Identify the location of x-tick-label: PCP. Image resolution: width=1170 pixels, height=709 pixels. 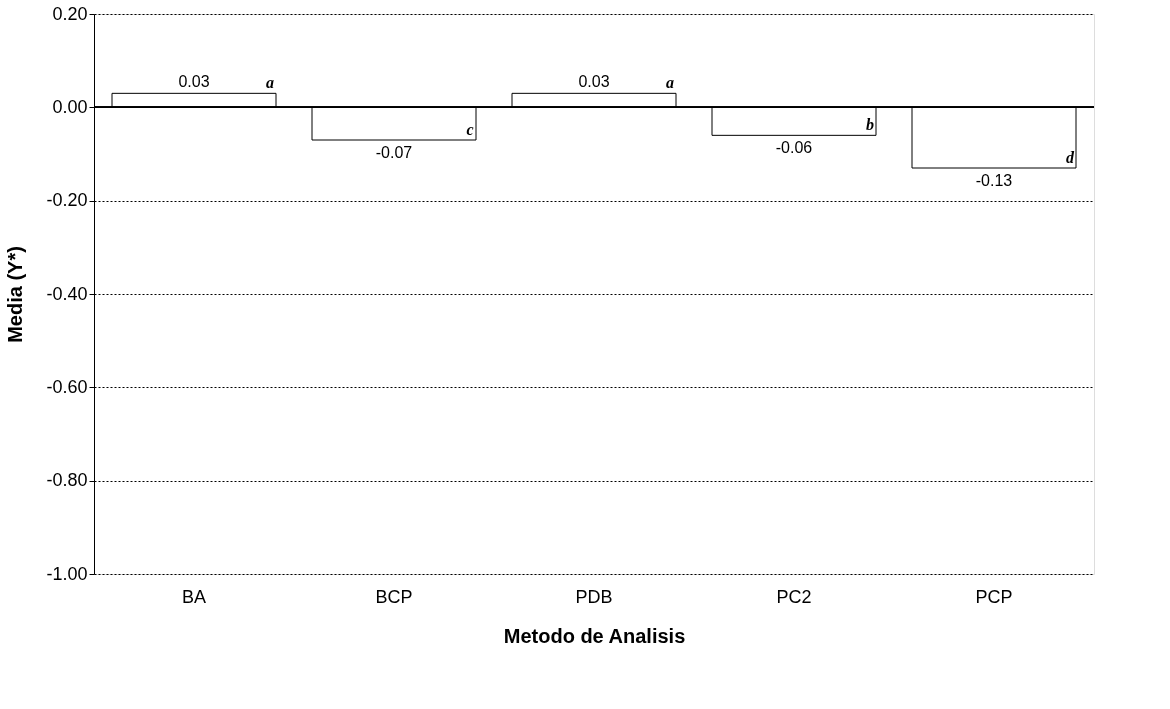
(994, 596).